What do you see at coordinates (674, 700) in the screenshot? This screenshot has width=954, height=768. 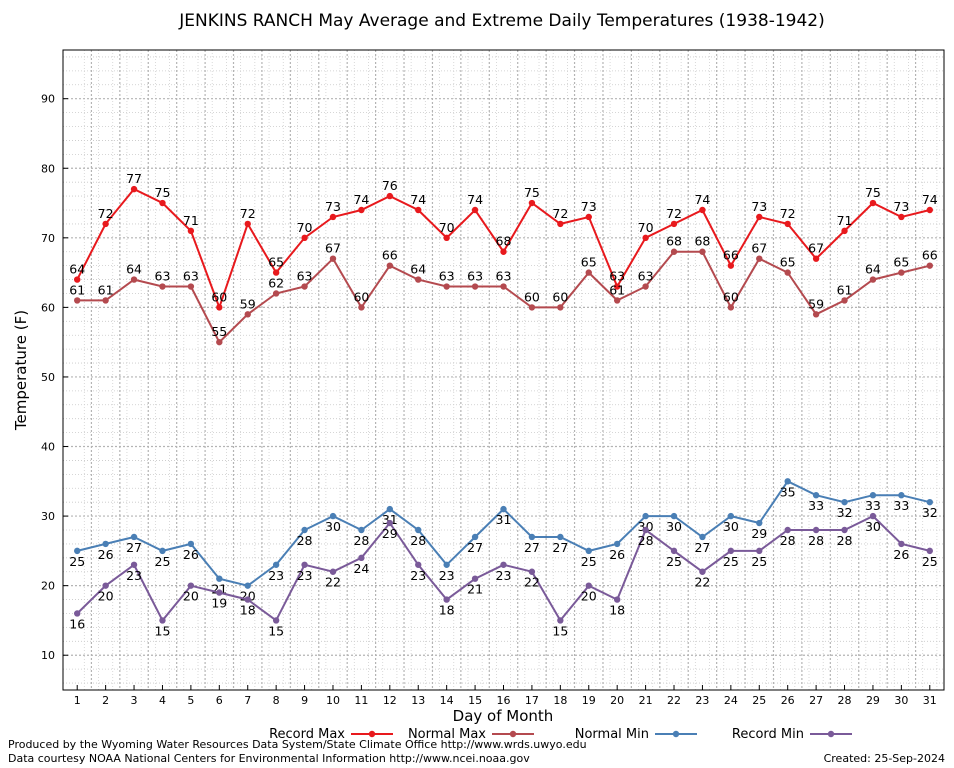 I see `x-tick-label: 22` at bounding box center [674, 700].